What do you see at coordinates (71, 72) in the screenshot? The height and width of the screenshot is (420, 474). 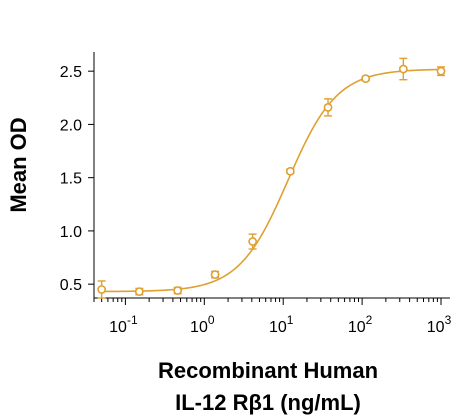 I see `y-tick-label: 2.5` at bounding box center [71, 72].